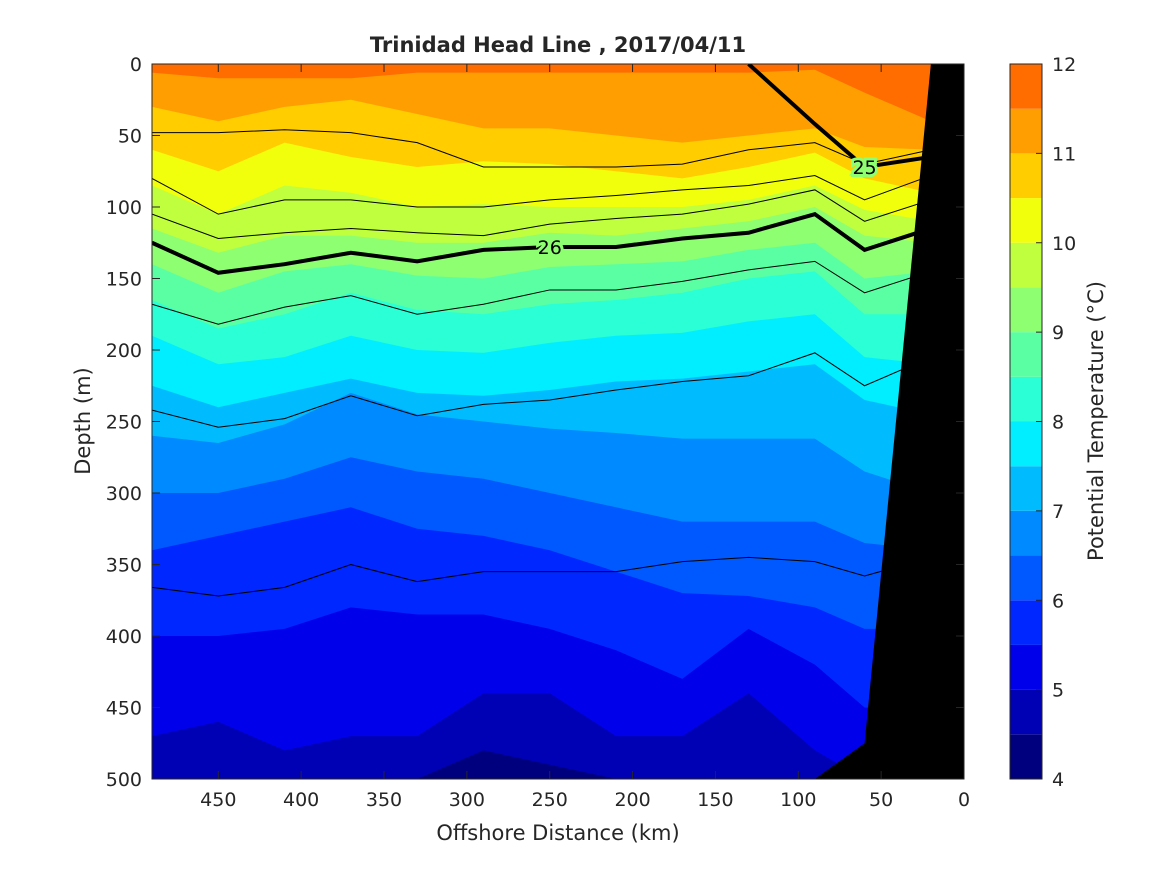 This screenshot has height=875, width=1167. Describe the element at coordinates (301, 800) in the screenshot. I see `x-tick-label: 400` at that location.